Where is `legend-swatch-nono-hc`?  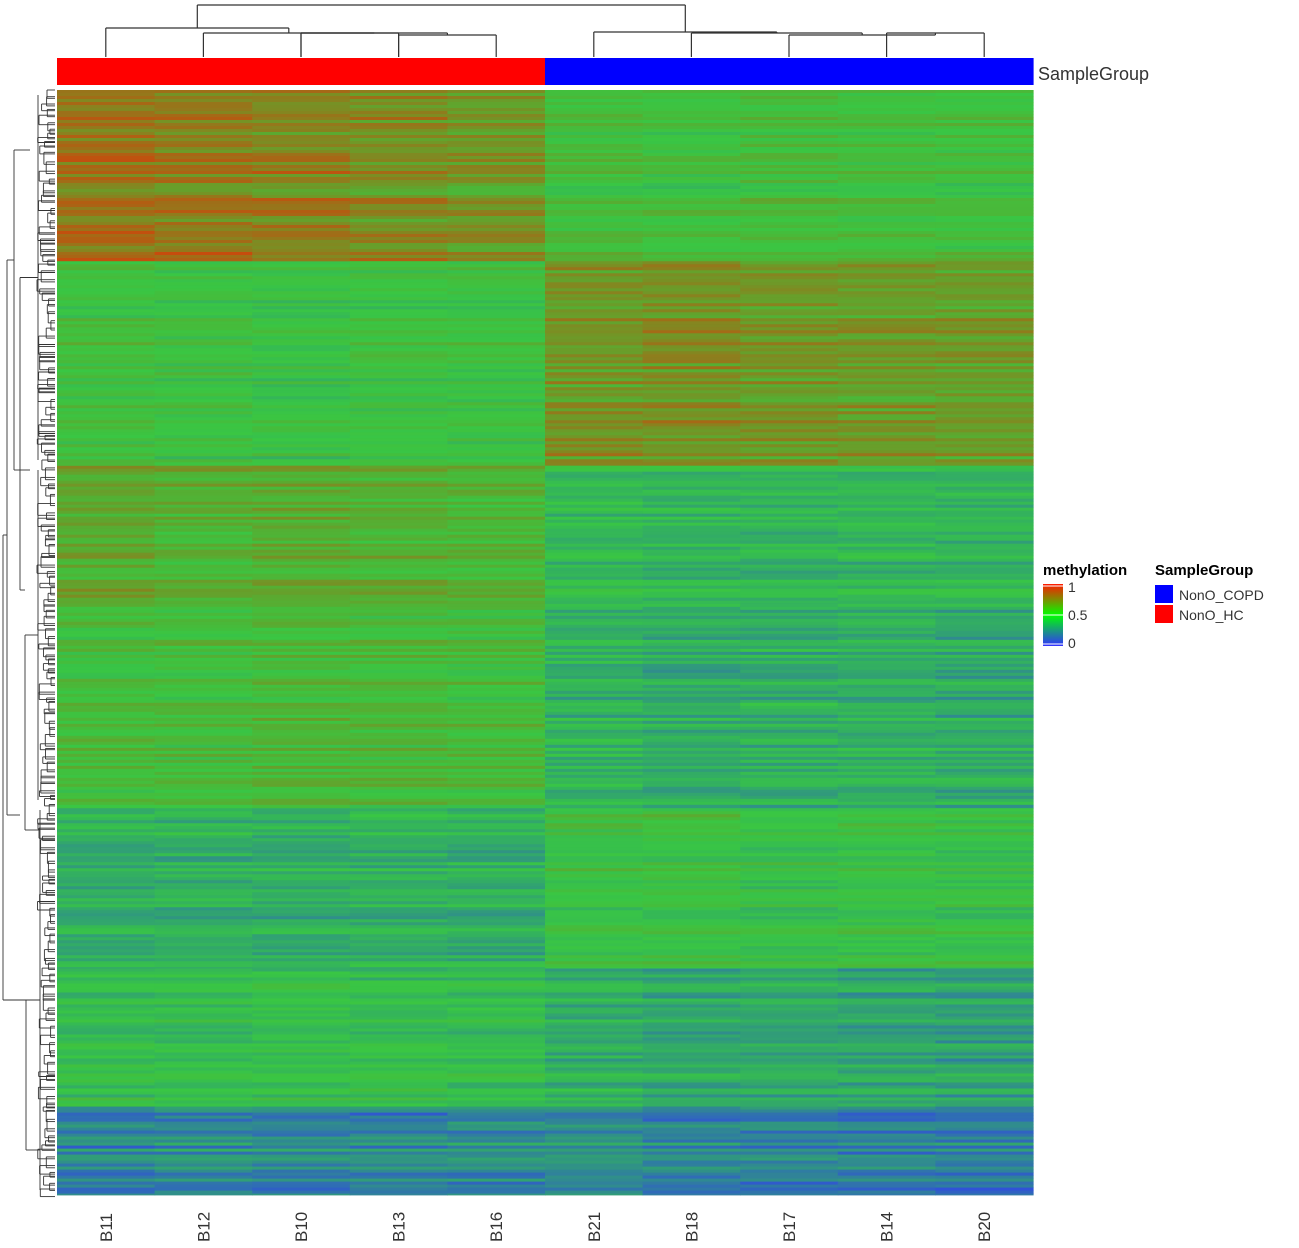 legend-swatch-nono-hc is located at coordinates (1164, 614).